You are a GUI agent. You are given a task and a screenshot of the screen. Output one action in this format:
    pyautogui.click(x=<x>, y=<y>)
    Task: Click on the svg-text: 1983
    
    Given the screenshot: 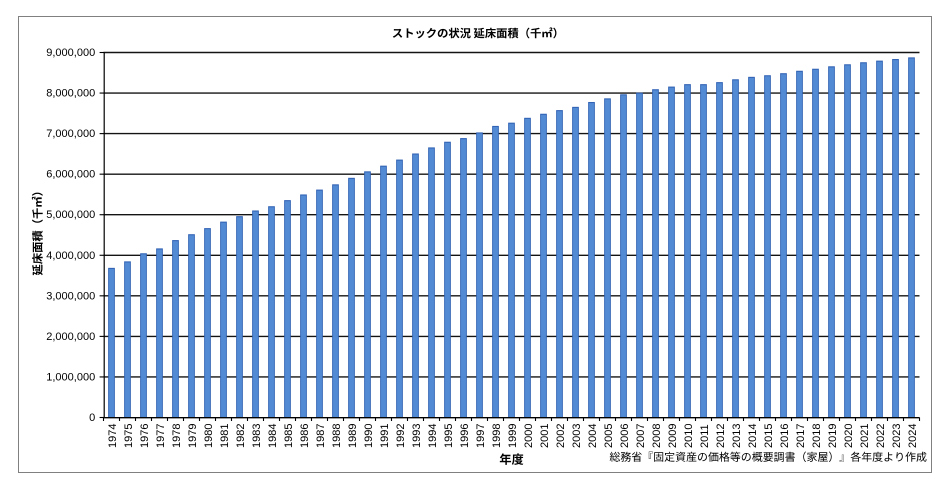 What is the action you would take?
    pyautogui.click(x=257, y=436)
    